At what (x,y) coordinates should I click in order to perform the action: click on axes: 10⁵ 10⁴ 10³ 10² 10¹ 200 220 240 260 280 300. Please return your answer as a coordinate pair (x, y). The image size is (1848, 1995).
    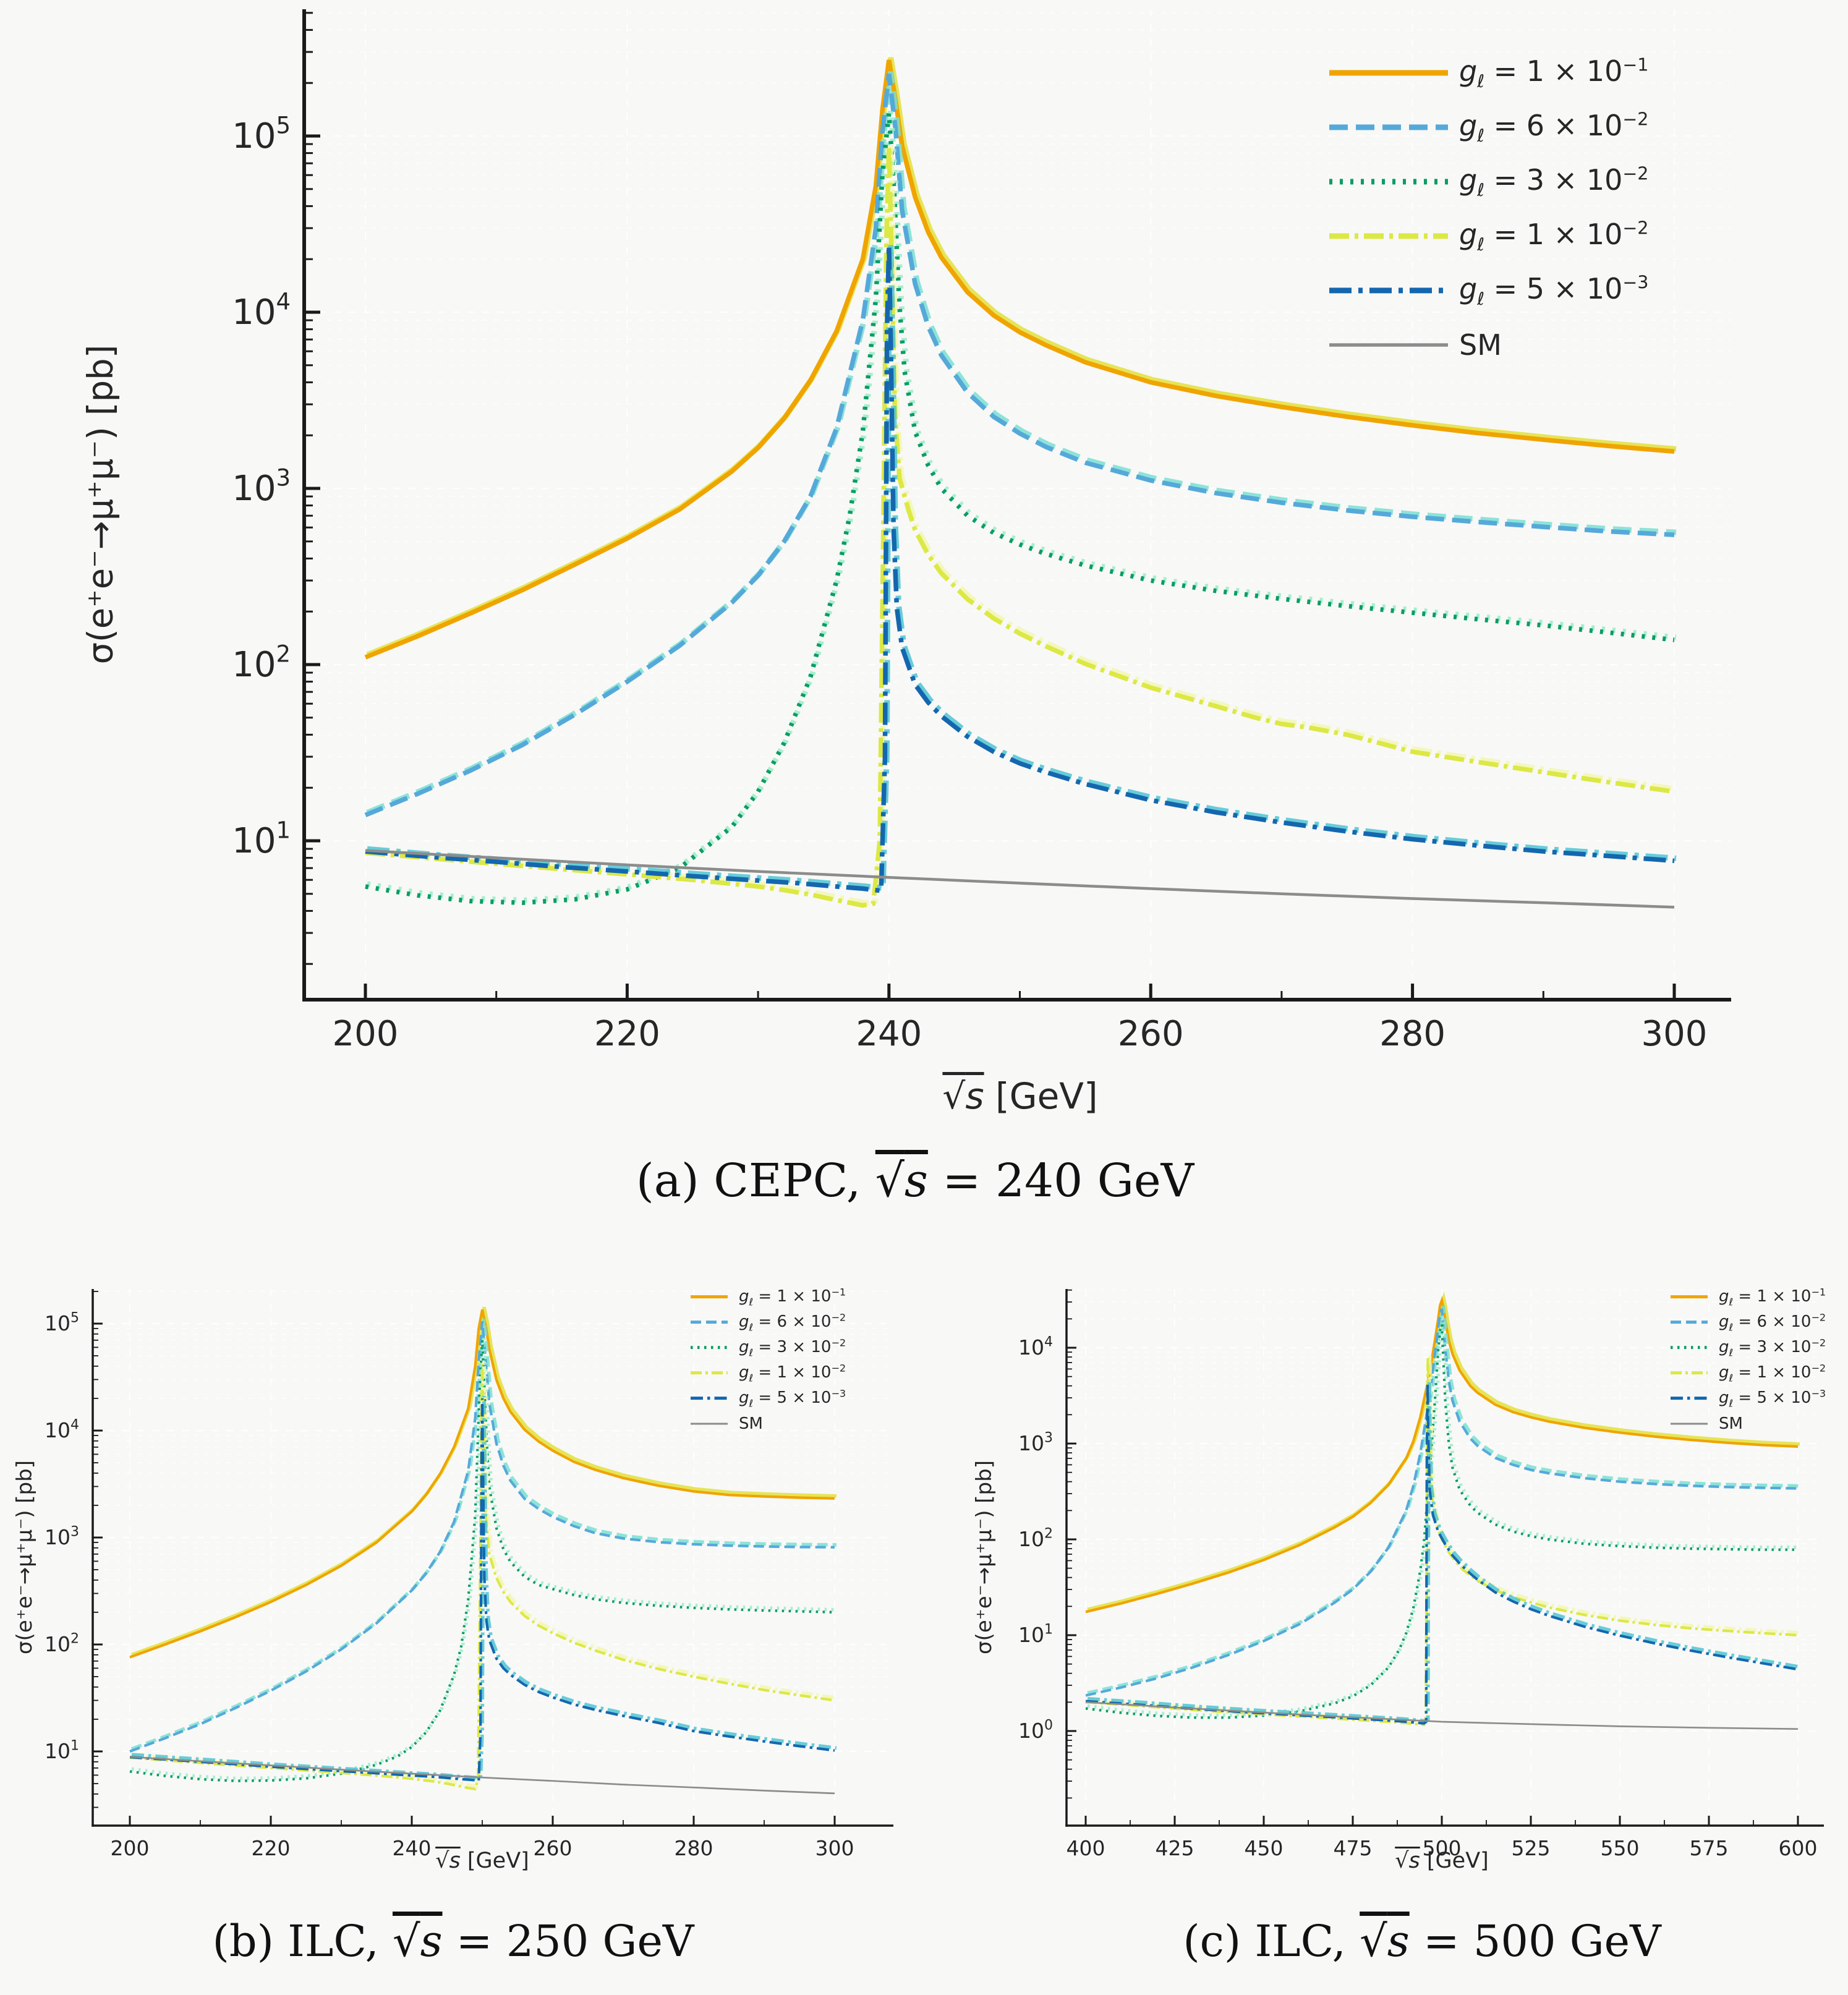
    Looking at the image, I should click on (469, 1574).